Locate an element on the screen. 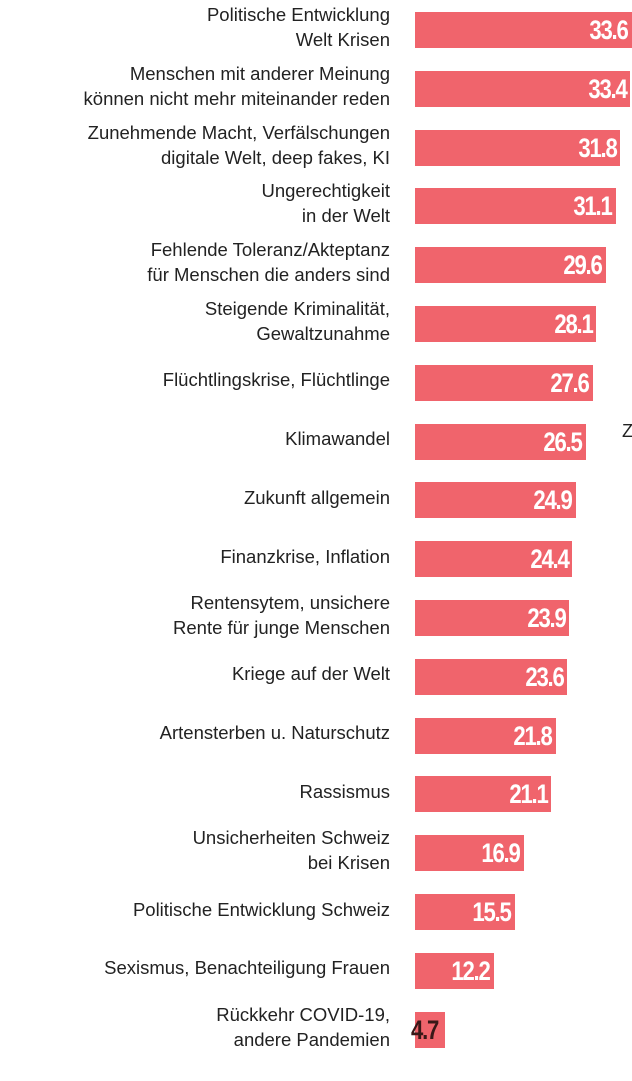 Image resolution: width=632 pixels, height=1081 pixels. category-label: Kriege auf der Welt is located at coordinates (310, 674).